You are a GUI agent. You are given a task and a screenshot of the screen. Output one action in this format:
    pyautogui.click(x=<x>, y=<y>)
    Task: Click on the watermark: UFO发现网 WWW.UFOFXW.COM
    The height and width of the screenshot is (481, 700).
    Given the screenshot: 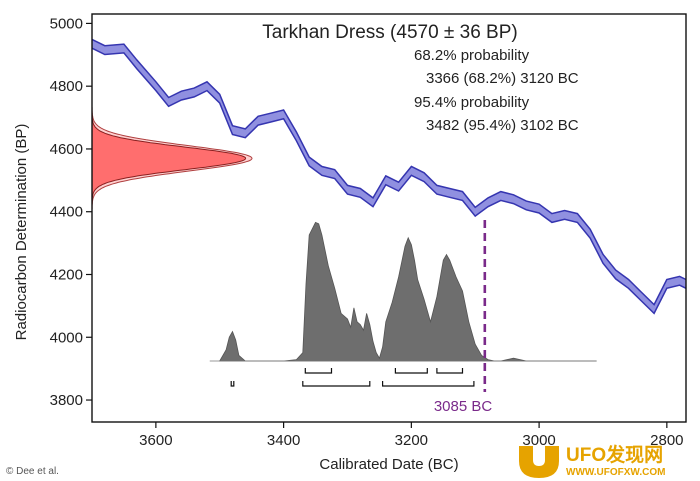 What is the action you would take?
    pyautogui.click(x=592, y=460)
    